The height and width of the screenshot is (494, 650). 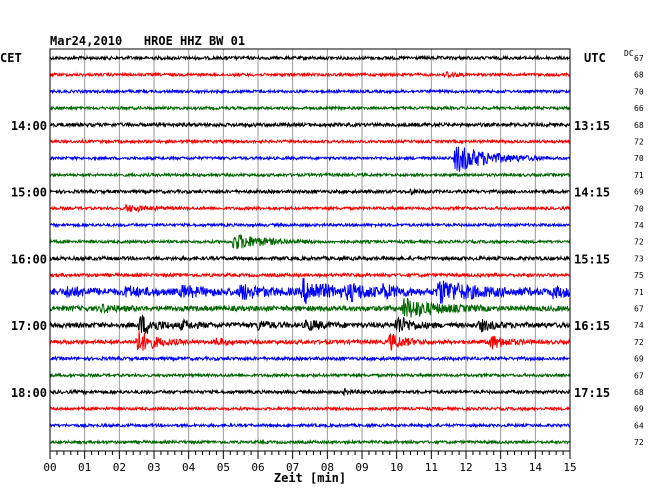 What do you see at coordinates (592, 259) in the screenshot?
I see `right-time-label: 15:15` at bounding box center [592, 259].